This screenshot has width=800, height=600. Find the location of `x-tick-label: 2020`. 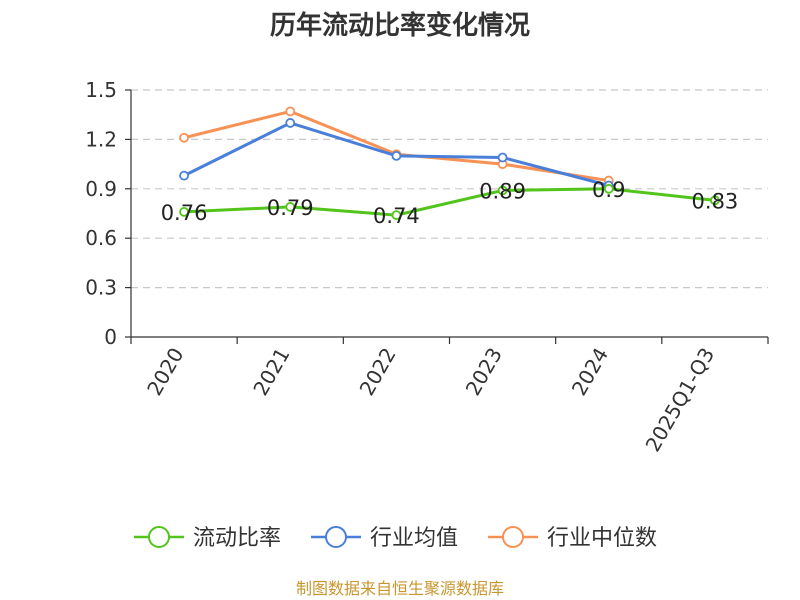

x-tick-label: 2020 is located at coordinates (165, 372).